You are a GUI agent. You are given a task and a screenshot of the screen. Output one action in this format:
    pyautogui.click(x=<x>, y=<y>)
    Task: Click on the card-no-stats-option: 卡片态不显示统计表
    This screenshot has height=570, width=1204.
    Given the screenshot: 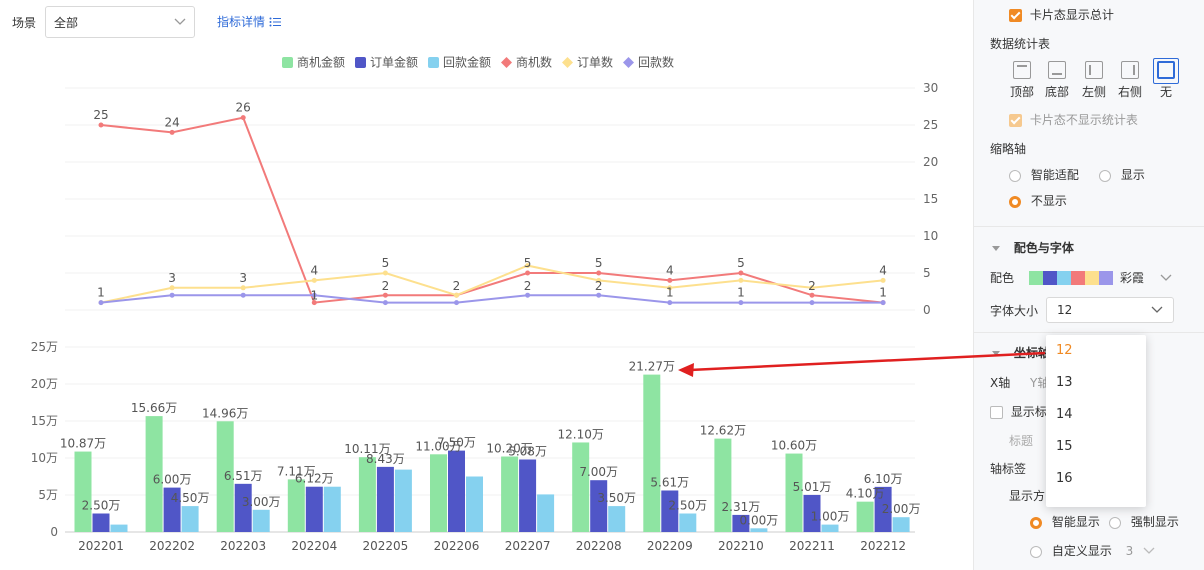 What is the action you would take?
    pyautogui.click(x=1073, y=119)
    